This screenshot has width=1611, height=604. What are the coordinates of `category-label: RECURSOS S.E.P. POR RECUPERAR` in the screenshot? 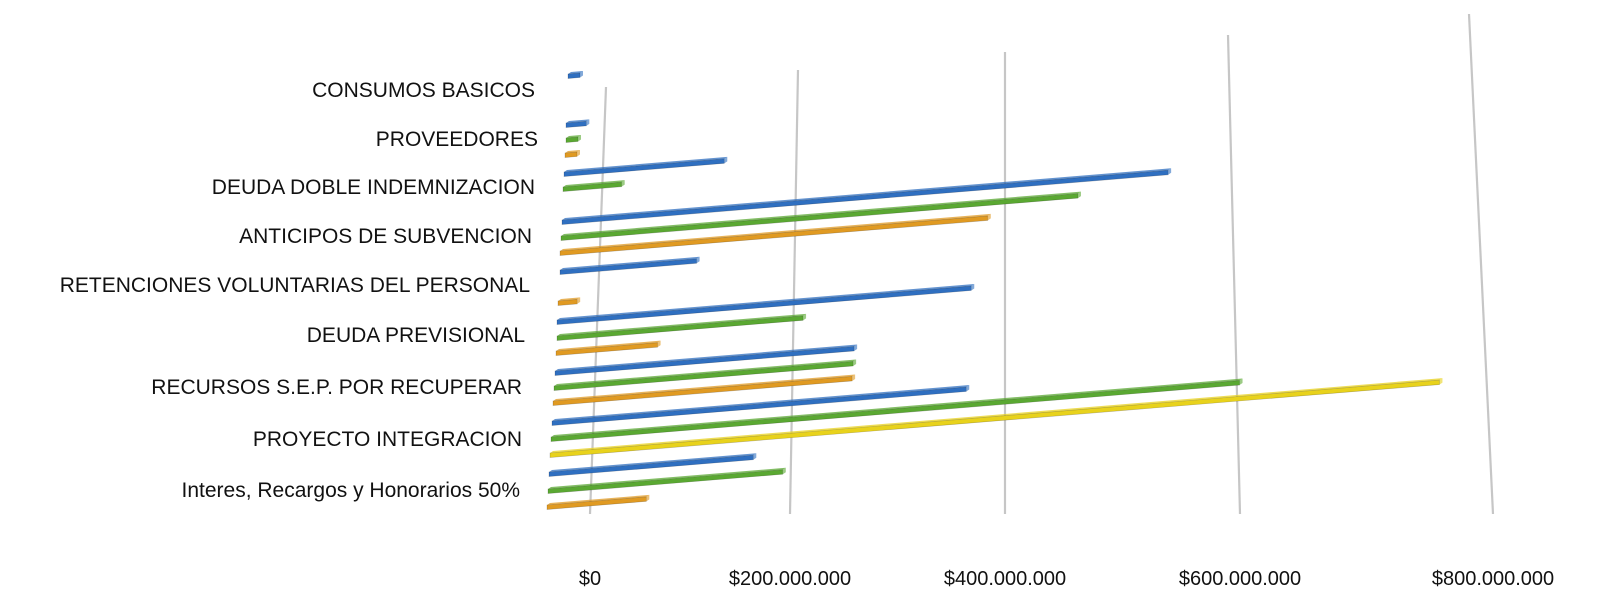 It's located at (336, 387).